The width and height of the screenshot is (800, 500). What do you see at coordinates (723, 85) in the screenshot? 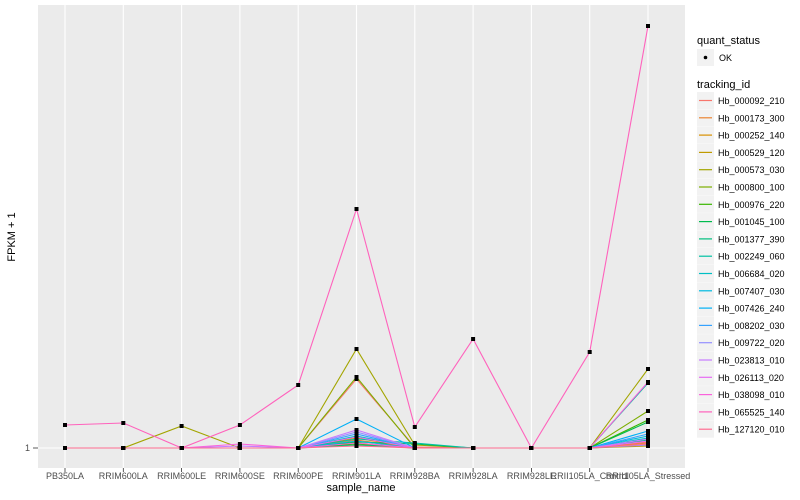
I see `legend-title-tracking-id: tracking_id` at bounding box center [723, 85].